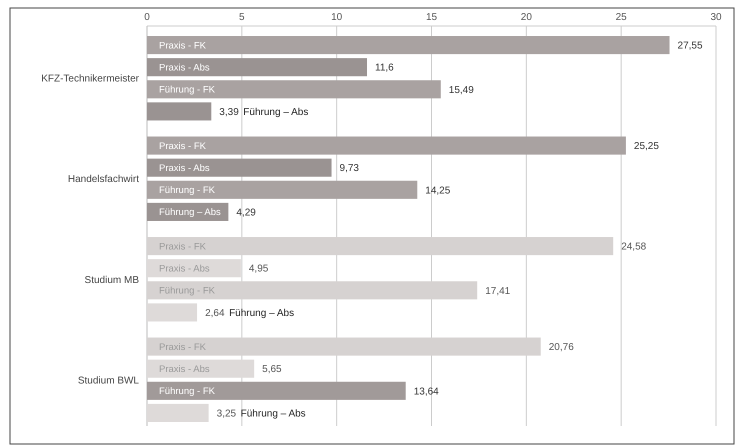 The width and height of the screenshot is (744, 446). I want to click on data-label: 13,64, so click(427, 392).